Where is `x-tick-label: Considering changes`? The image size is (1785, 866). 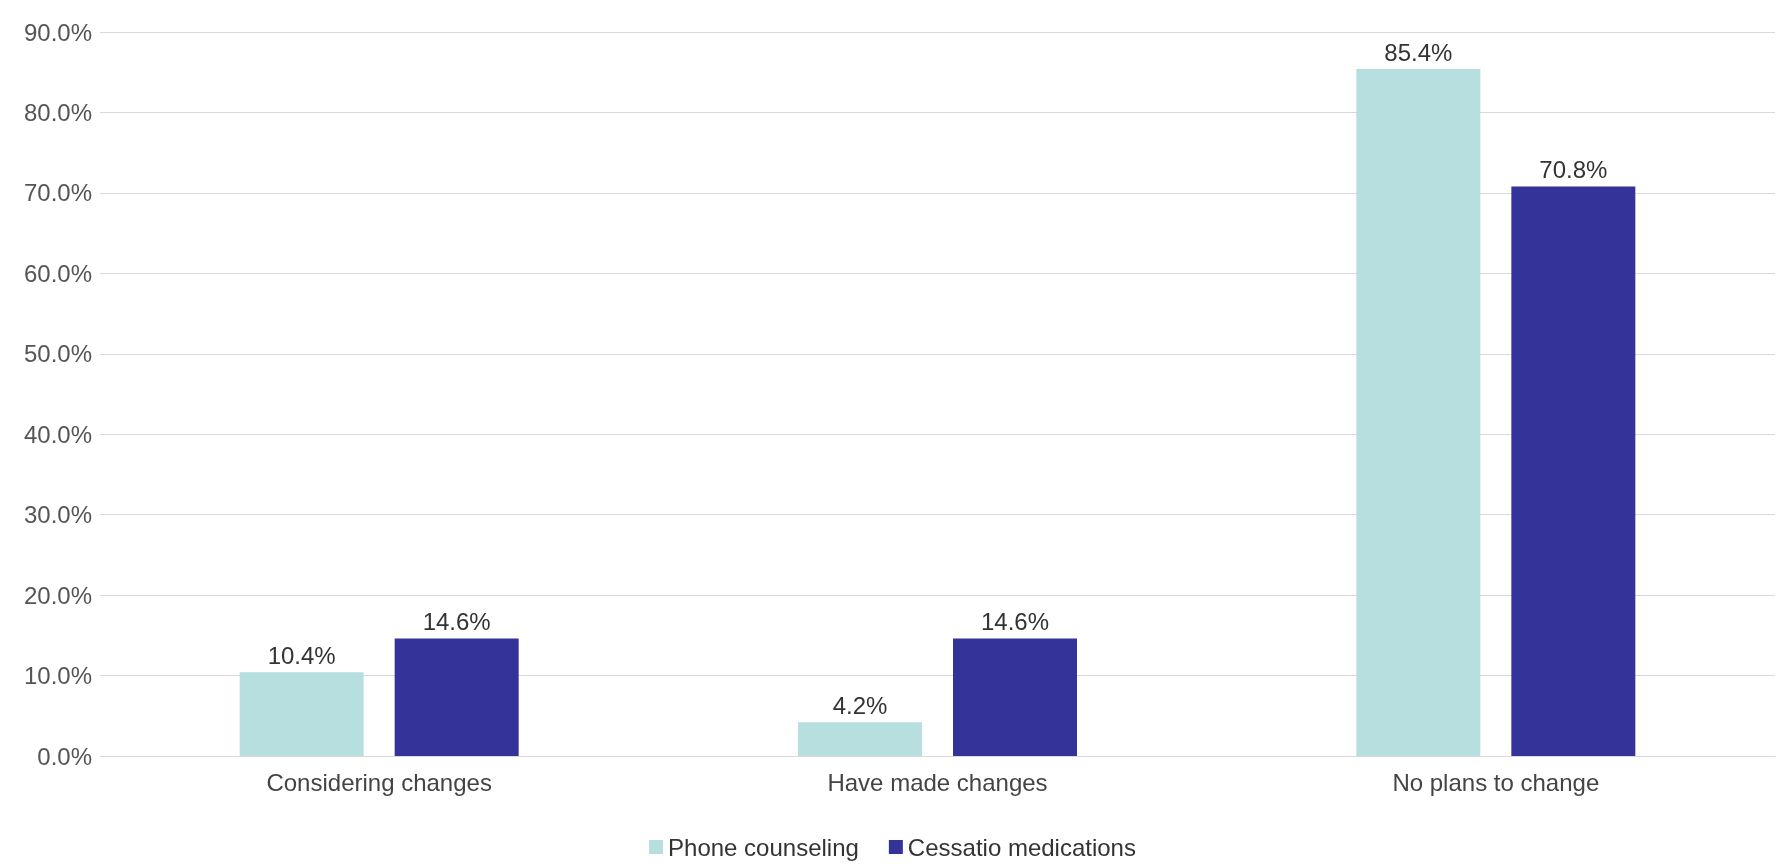
x-tick-label: Considering changes is located at coordinates (379, 782).